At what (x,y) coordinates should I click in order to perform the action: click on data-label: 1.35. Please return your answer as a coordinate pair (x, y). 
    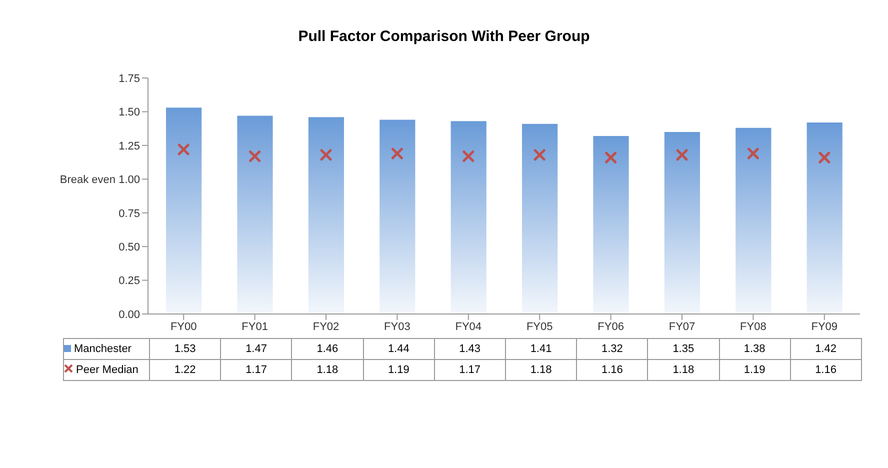
    Looking at the image, I should click on (683, 349).